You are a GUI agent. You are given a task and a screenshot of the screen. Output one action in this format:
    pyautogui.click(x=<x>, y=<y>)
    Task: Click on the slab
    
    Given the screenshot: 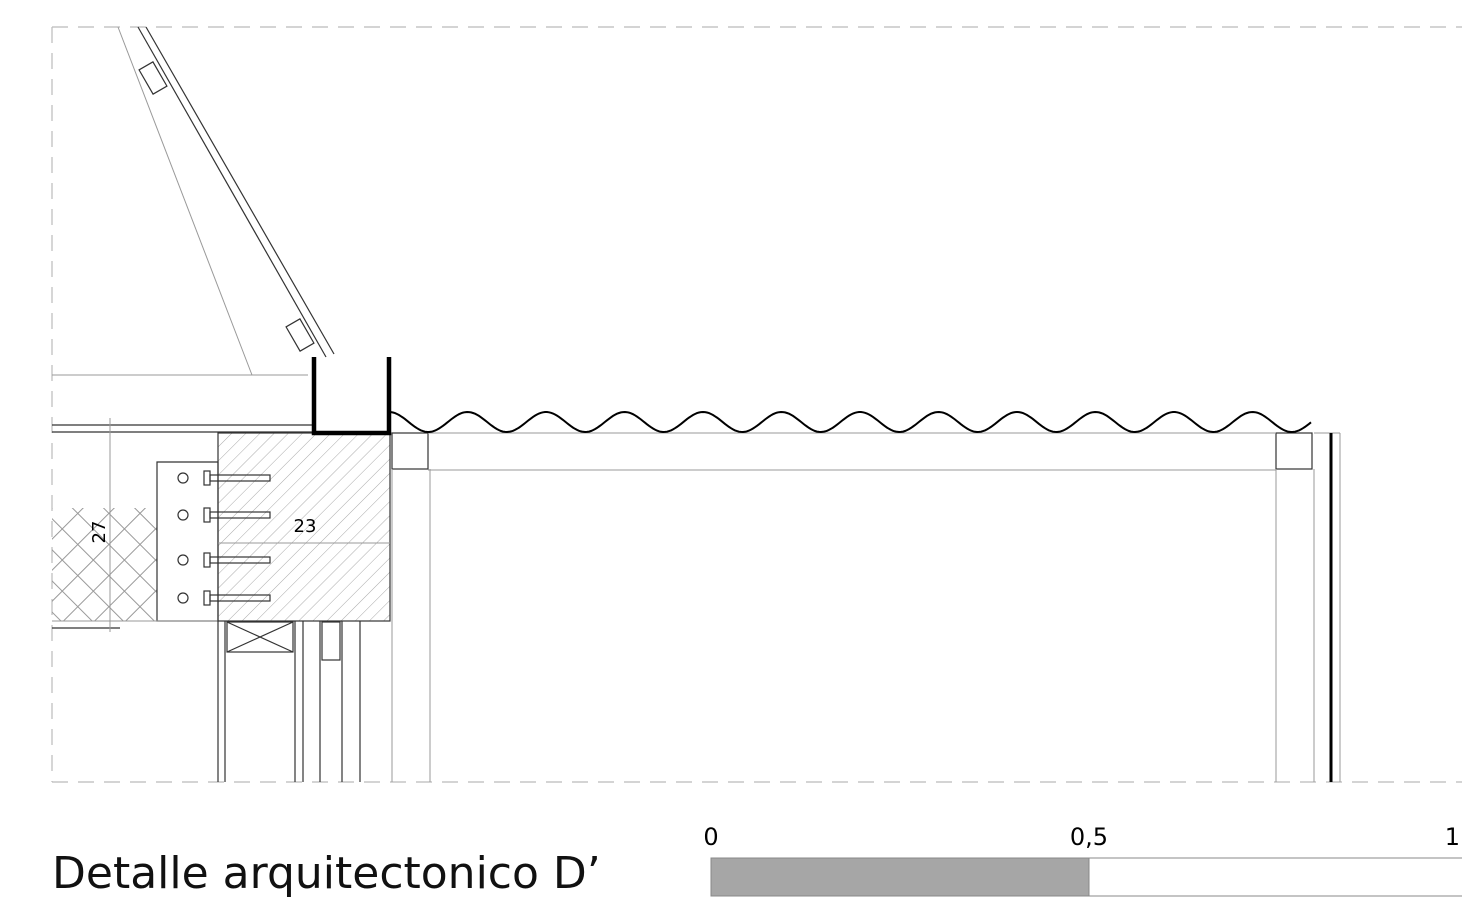 What is the action you would take?
    pyautogui.click(x=221, y=526)
    